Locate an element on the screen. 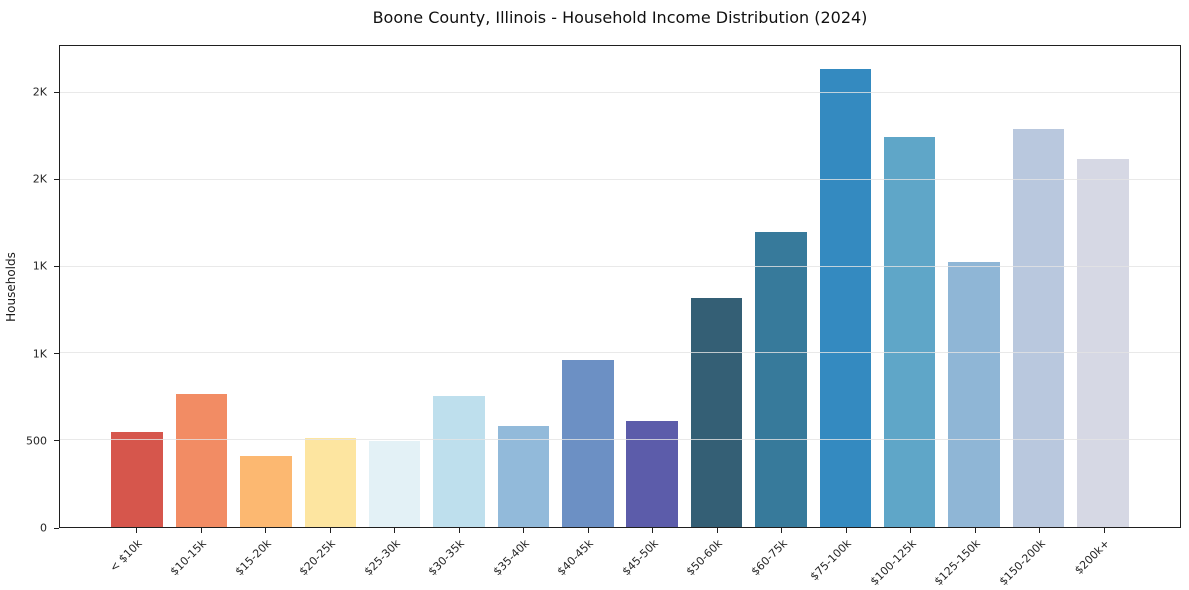 The image size is (1189, 590). x-tick-label: $125-150k is located at coordinates (958, 562).